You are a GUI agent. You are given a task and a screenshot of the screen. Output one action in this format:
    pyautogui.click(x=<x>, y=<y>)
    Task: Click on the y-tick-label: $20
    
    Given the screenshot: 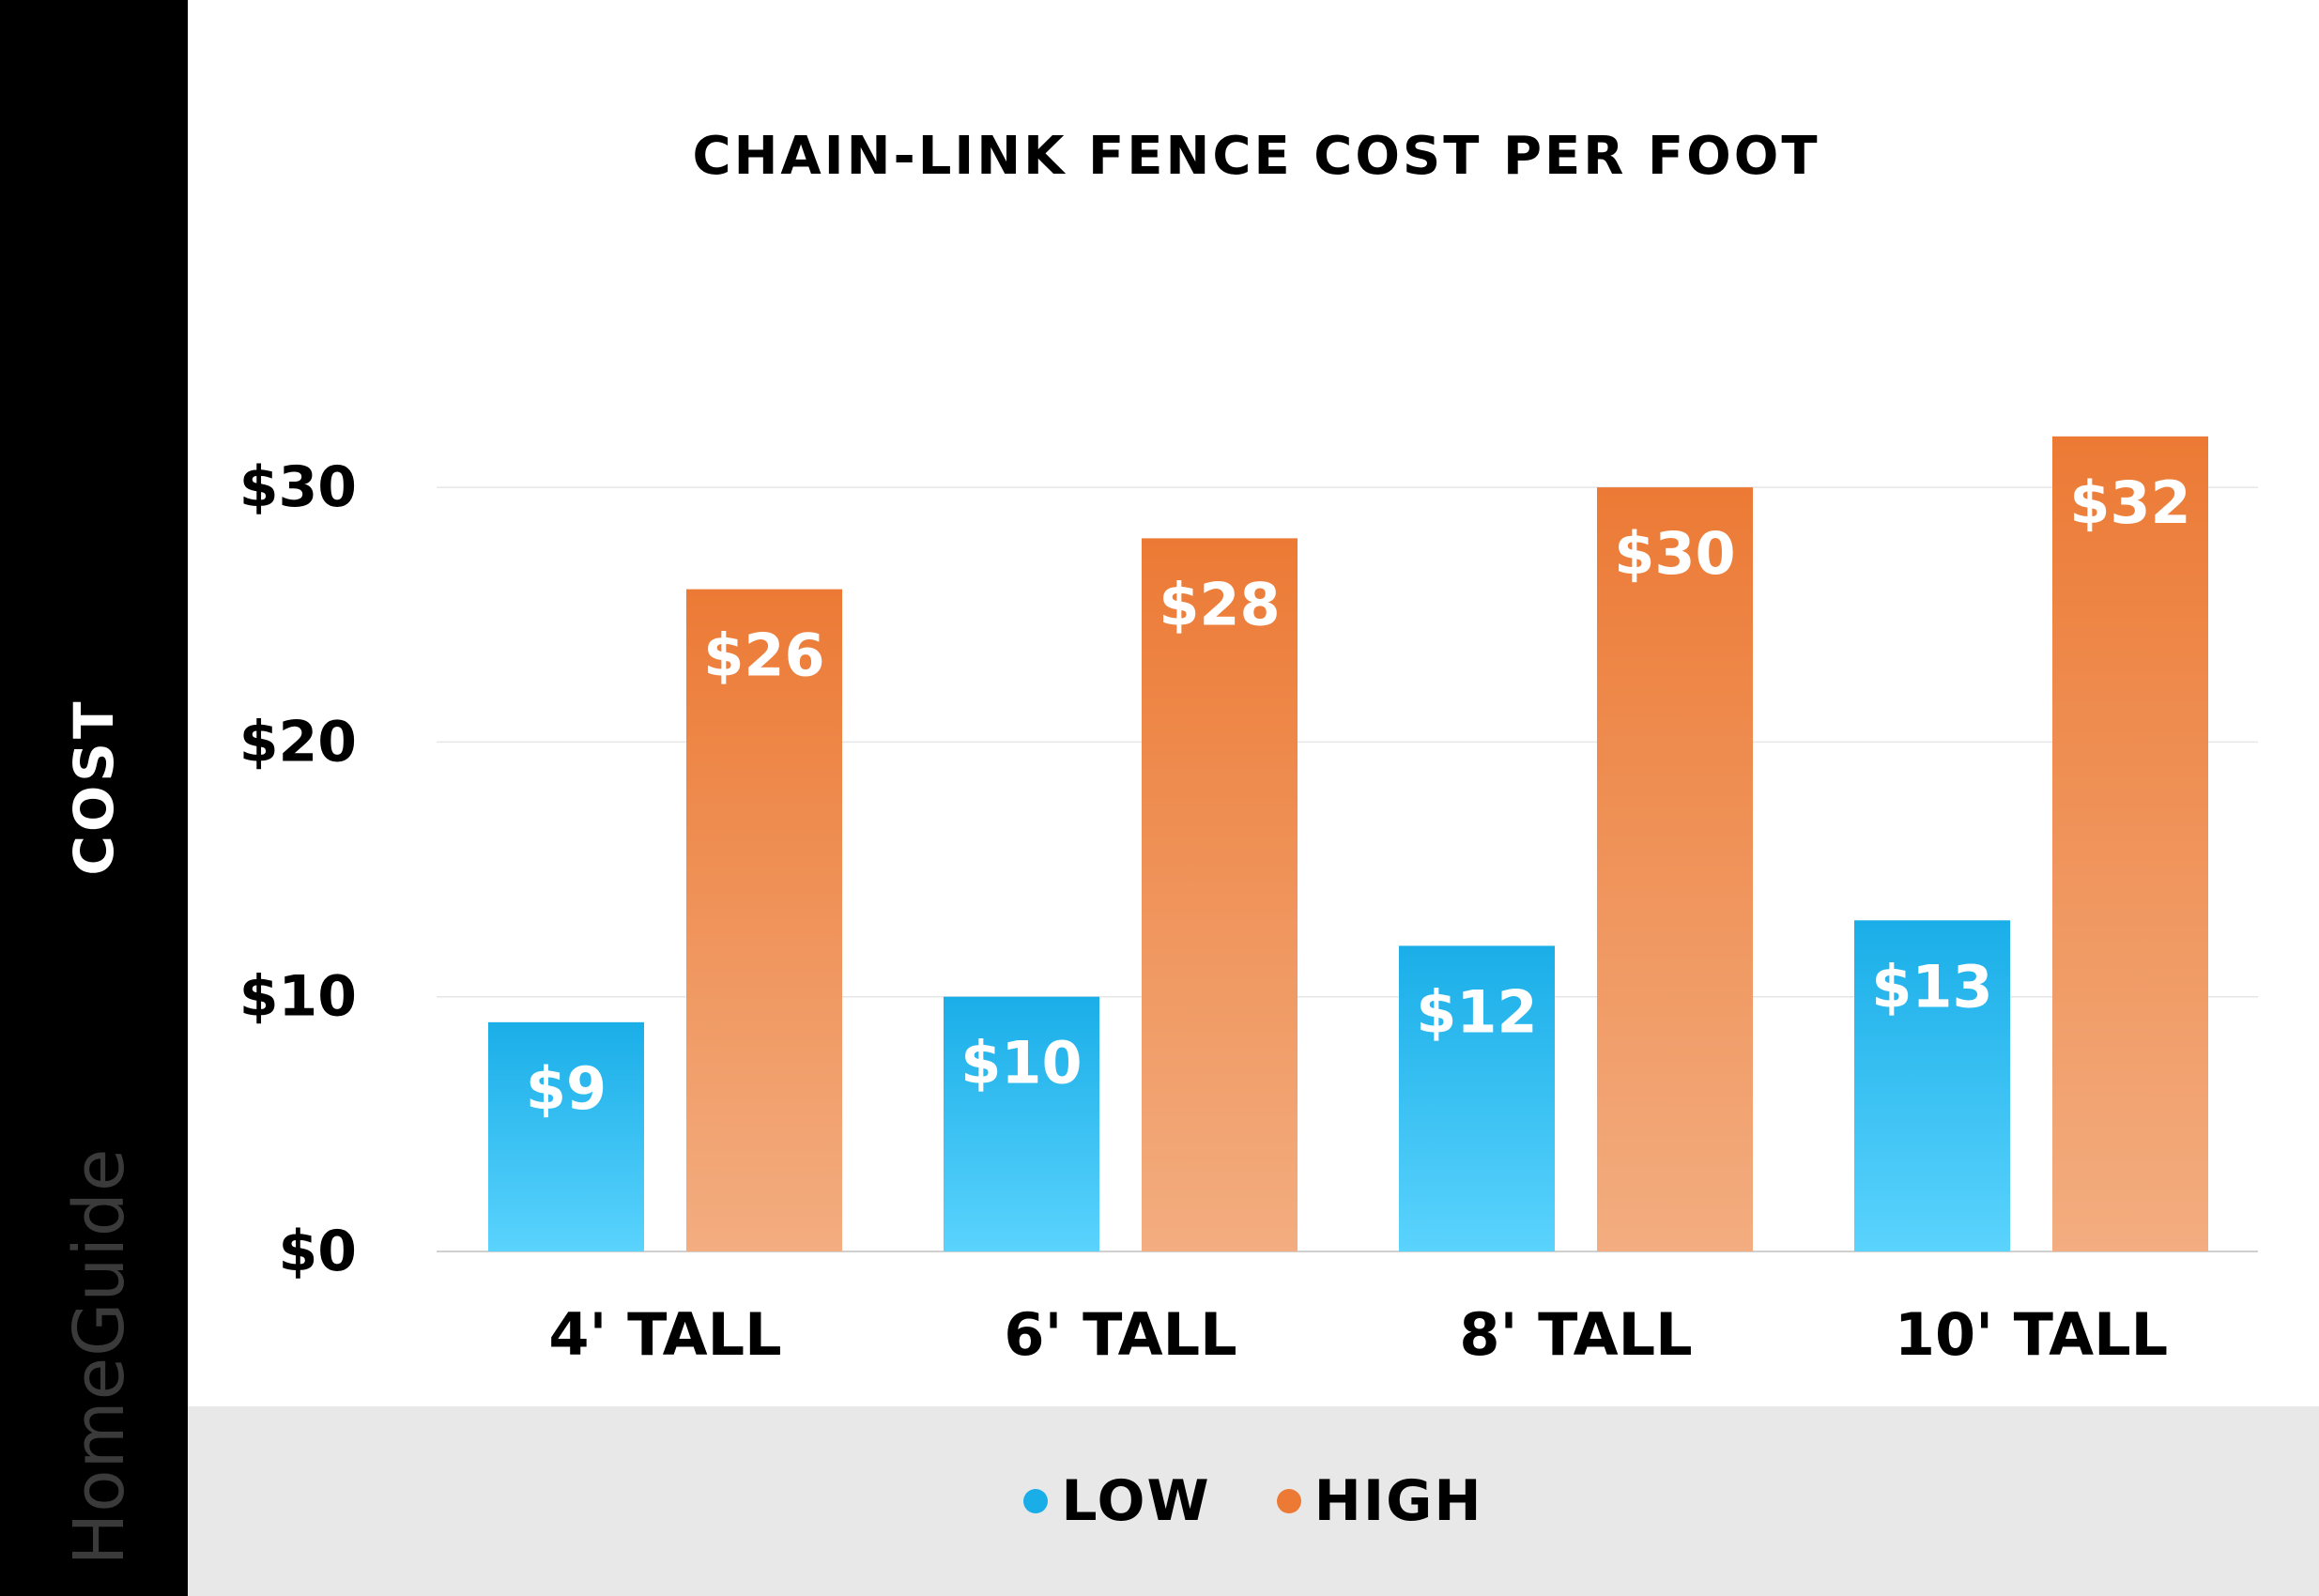 What is the action you would take?
    pyautogui.click(x=298, y=742)
    